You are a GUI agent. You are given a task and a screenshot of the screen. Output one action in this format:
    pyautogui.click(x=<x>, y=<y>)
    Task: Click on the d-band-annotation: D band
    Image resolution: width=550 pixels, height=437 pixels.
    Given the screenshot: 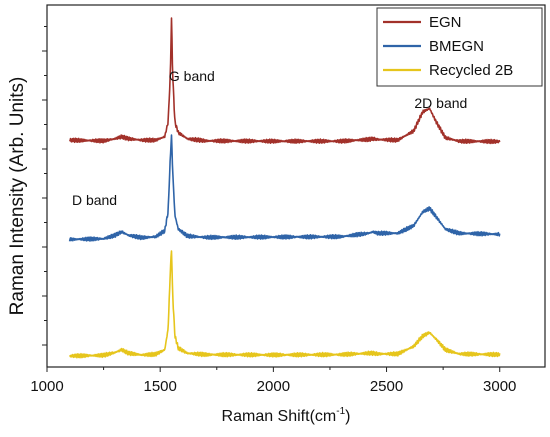 What is the action you would take?
    pyautogui.click(x=94, y=200)
    